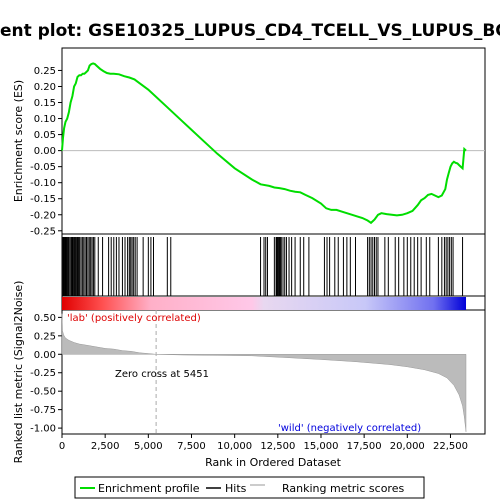  Describe the element at coordinates (134, 318) in the screenshot. I see `positive-correlation-label: 'lab' (positively correlated)` at that location.